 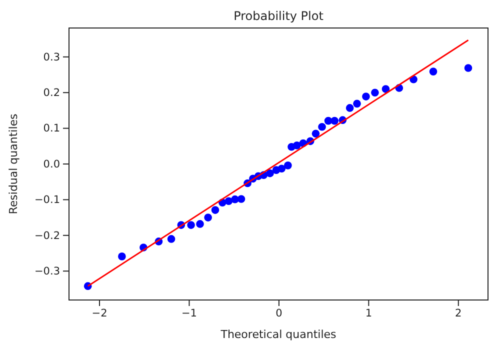 What do you see at coordinates (51, 164) in the screenshot?
I see `y-tick-label: 0.0` at bounding box center [51, 164].